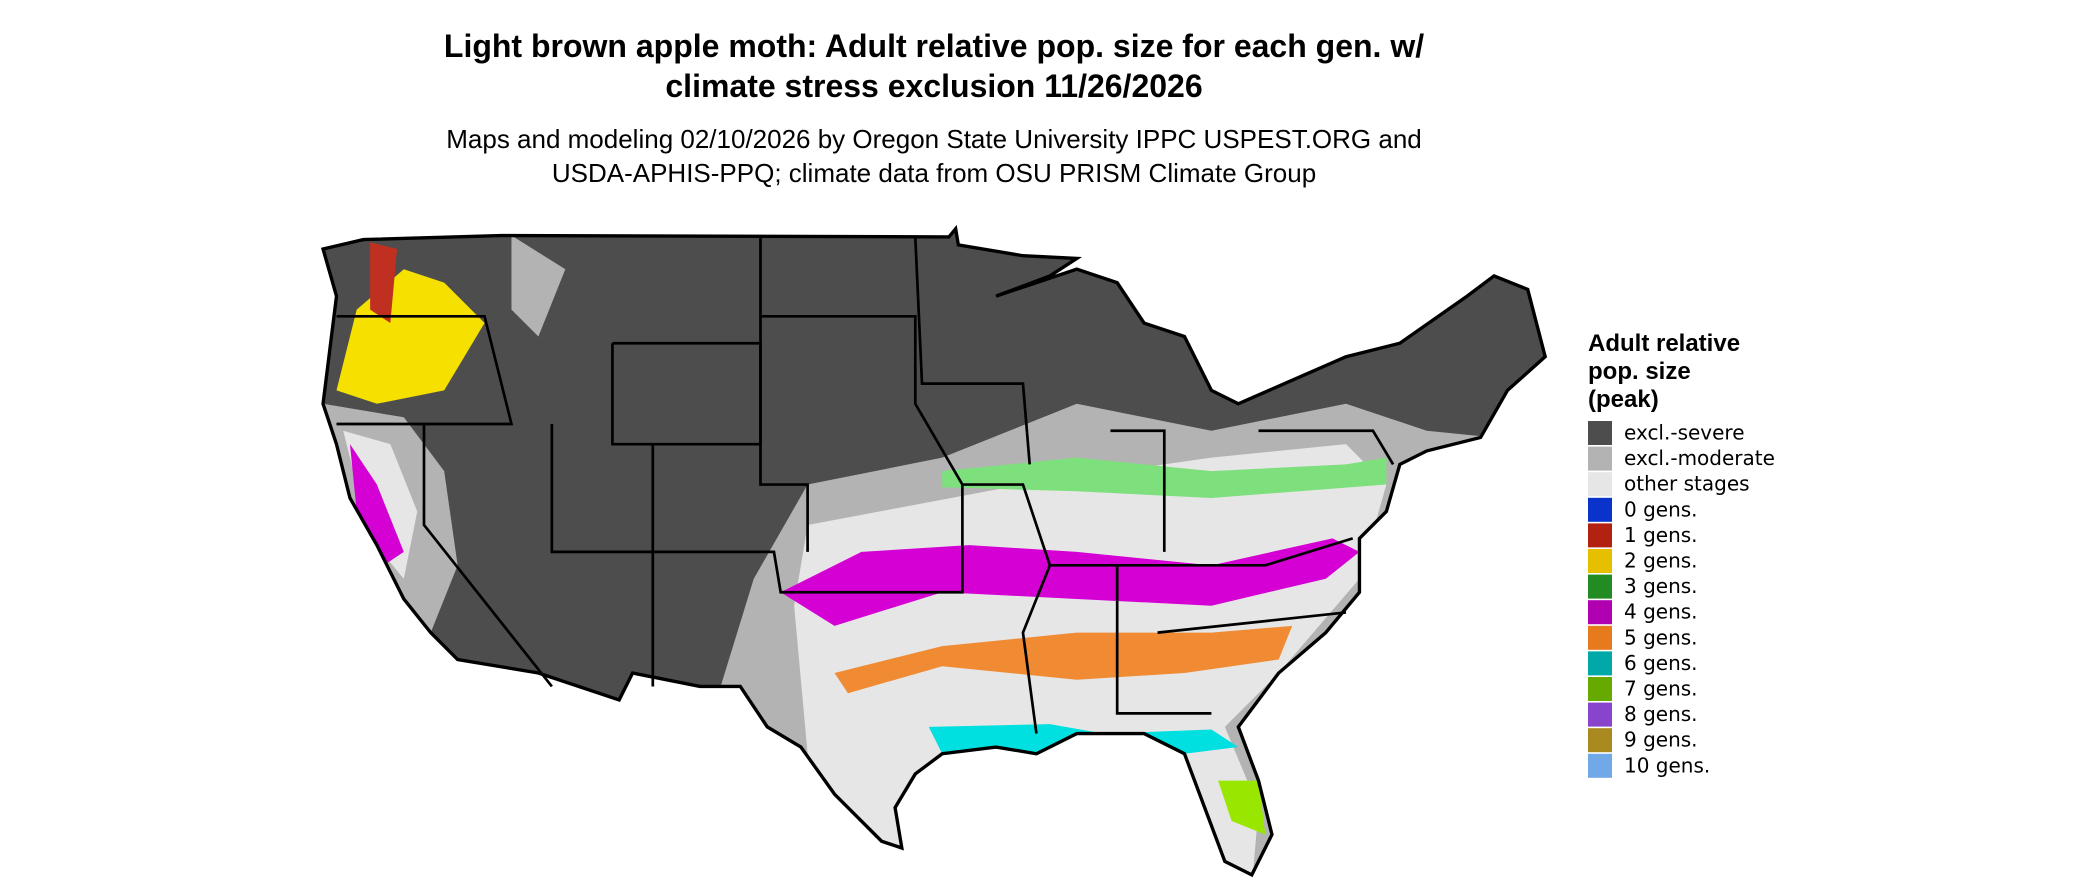  What do you see at coordinates (1661, 612) in the screenshot?
I see `legend-label: 4 gens.` at bounding box center [1661, 612].